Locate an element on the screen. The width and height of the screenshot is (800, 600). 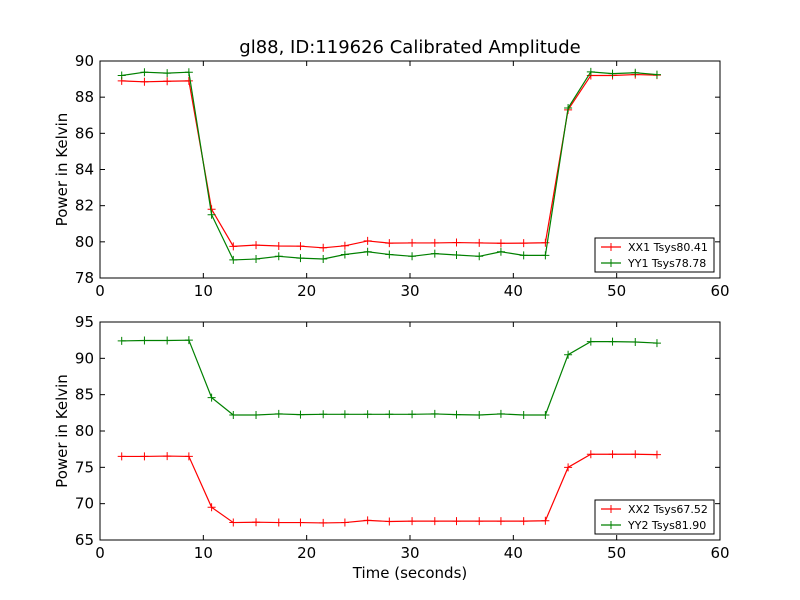
y-tick-label: 85 is located at coordinates (84, 395).